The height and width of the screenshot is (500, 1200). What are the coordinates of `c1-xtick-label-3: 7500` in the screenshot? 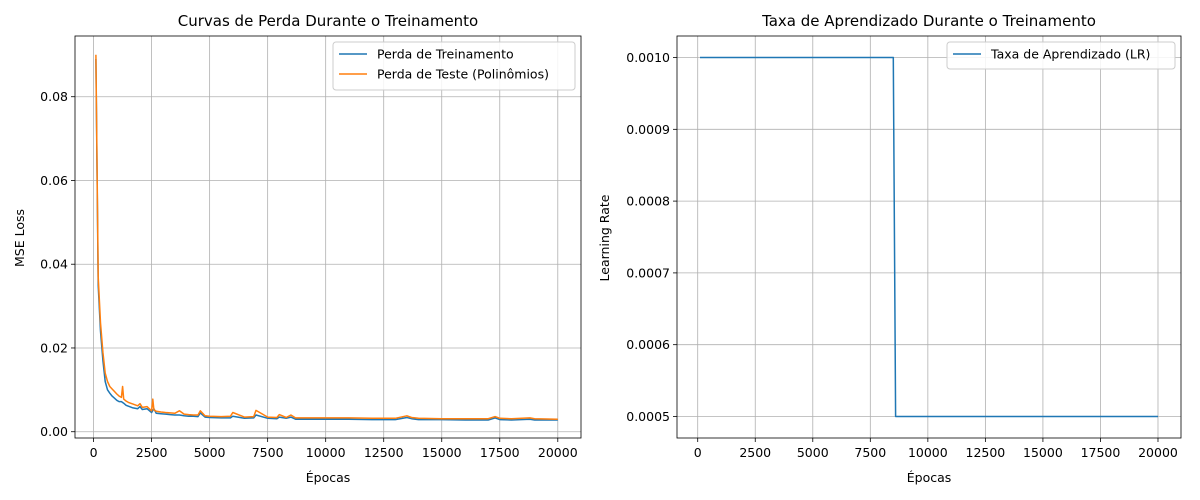 It's located at (870, 452).